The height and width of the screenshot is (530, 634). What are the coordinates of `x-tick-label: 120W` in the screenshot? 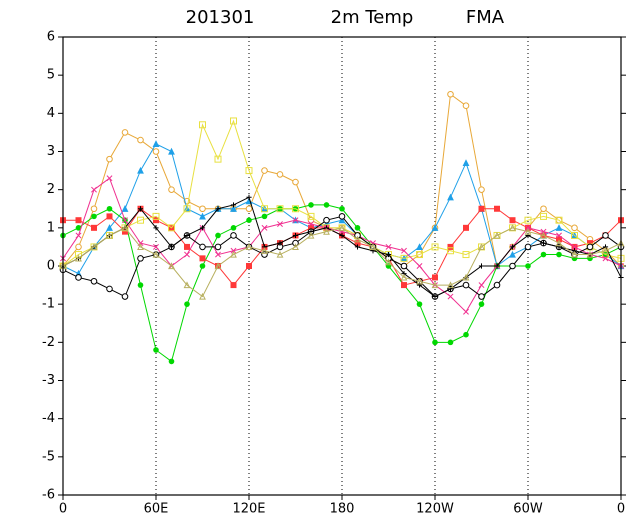 It's located at (435, 509).